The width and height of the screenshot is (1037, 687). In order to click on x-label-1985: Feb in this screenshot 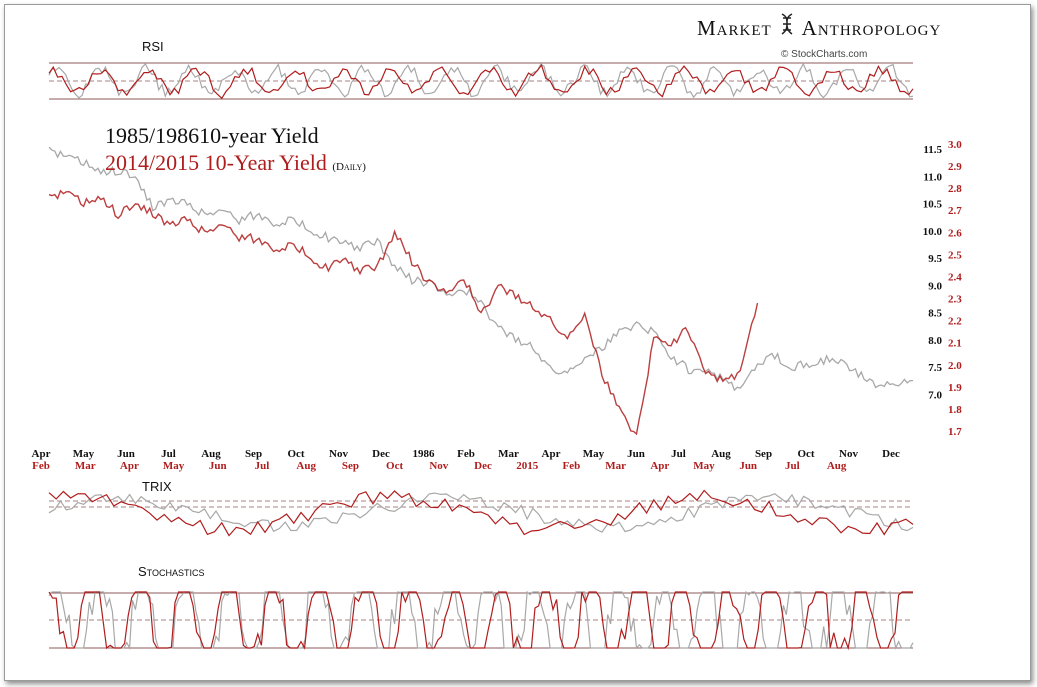, I will do `click(466, 454)`.